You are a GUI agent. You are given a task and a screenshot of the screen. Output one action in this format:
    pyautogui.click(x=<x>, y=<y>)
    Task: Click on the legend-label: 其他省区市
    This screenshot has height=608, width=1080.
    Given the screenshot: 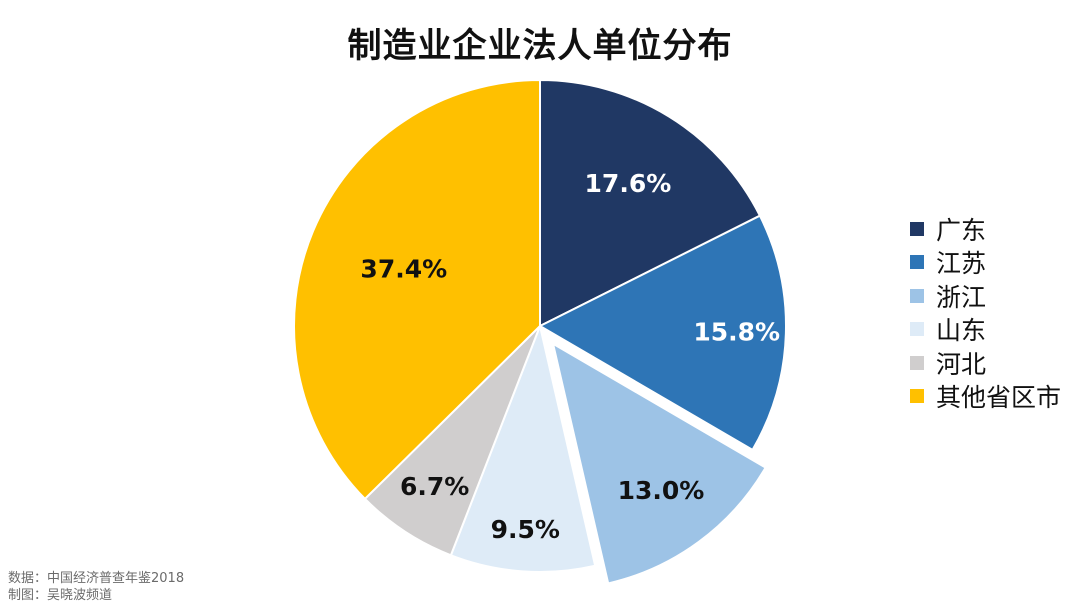 What is the action you would take?
    pyautogui.click(x=999, y=398)
    